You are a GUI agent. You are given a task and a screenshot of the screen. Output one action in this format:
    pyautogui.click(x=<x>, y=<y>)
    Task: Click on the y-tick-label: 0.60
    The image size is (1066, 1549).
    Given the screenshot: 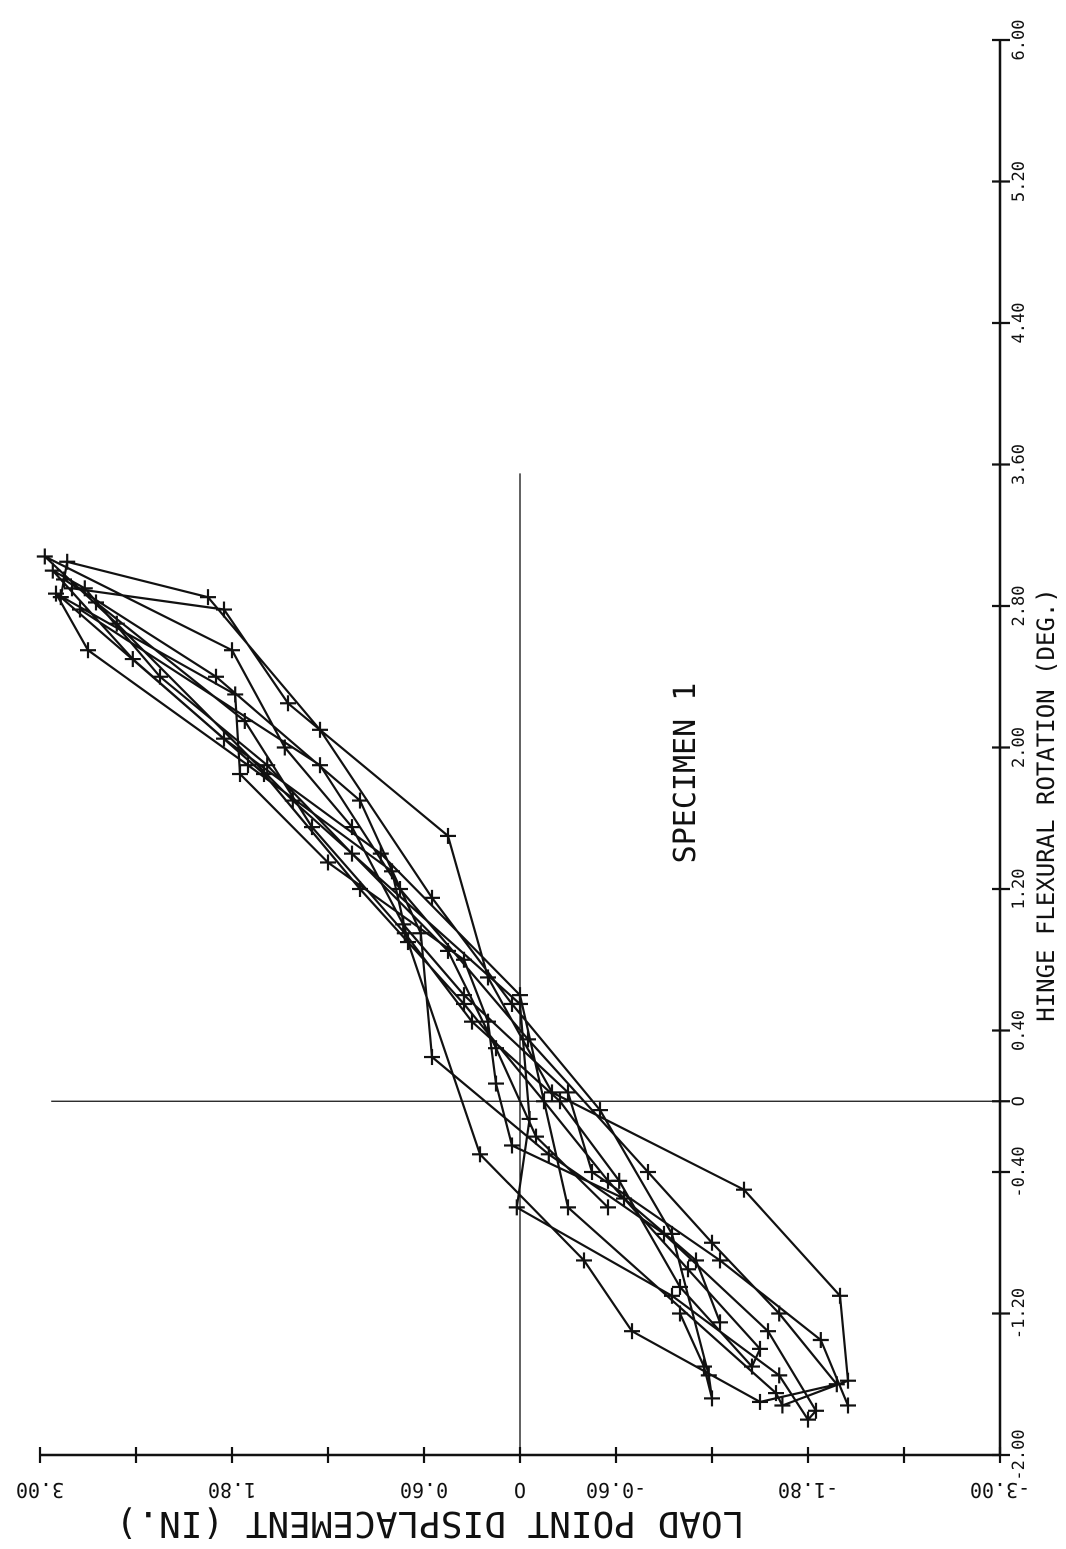 What is the action you would take?
    pyautogui.click(x=424, y=1490)
    